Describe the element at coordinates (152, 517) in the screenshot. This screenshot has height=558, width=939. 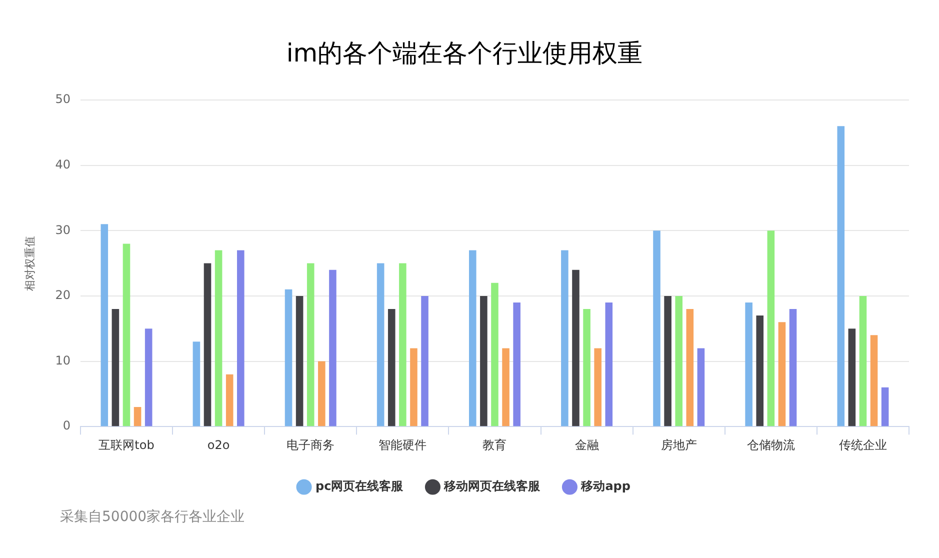
I see `text: 采集自50000家各行各业企业` at that location.